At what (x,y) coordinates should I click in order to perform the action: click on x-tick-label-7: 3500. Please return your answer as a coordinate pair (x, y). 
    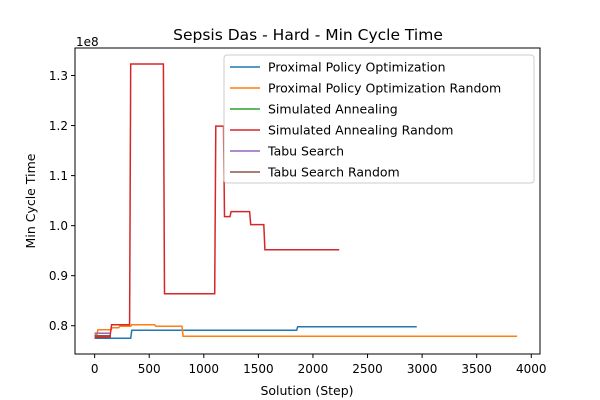
    Looking at the image, I should click on (476, 369).